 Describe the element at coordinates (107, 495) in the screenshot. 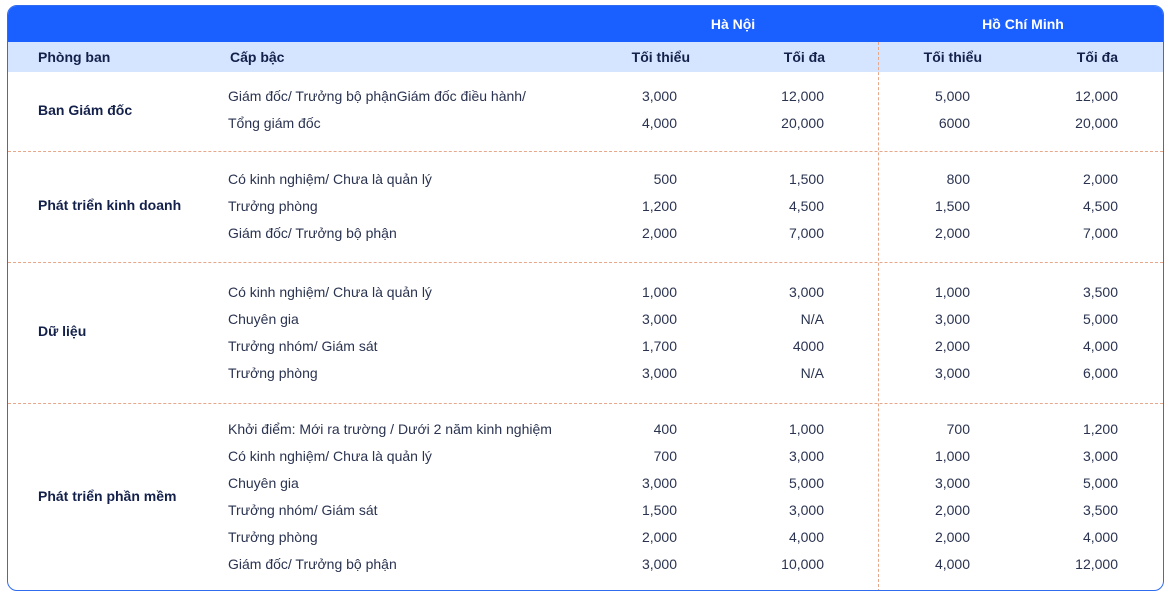

I see `department-label: Phát triển phần mềm` at that location.